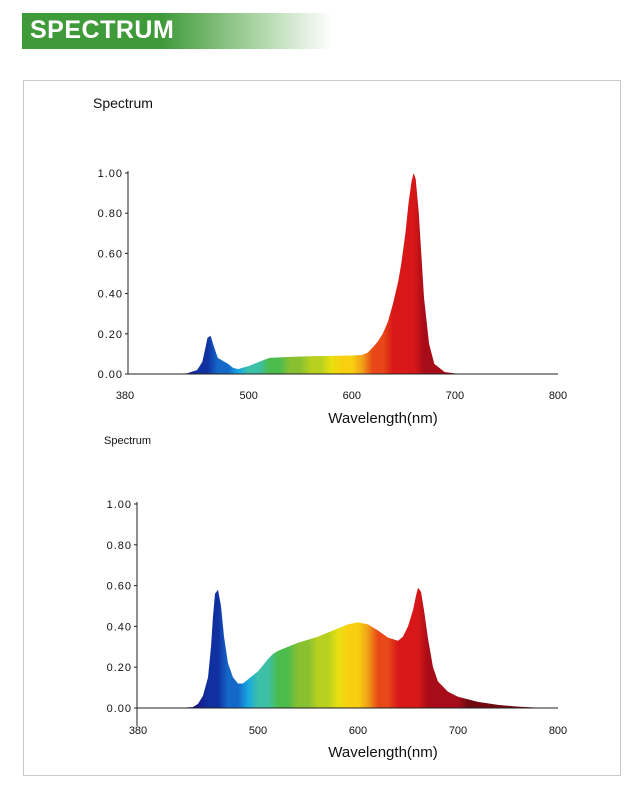 The width and height of the screenshot is (642, 788). Describe the element at coordinates (177, 31) in the screenshot. I see `header-banner: SPECTRUM` at that location.